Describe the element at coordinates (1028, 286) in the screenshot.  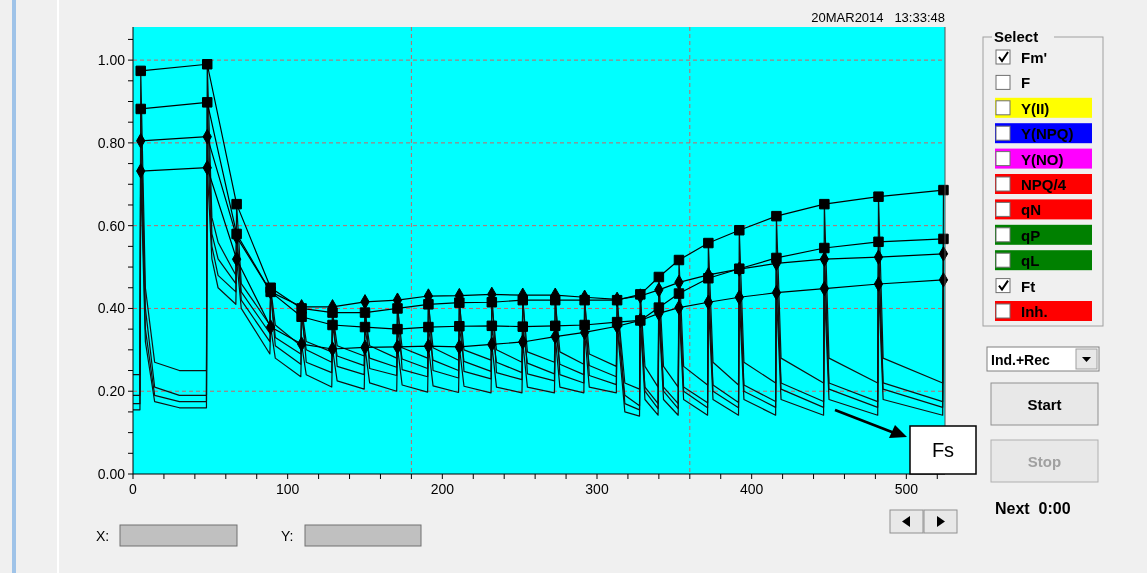
I see `text: Ft` at that location.